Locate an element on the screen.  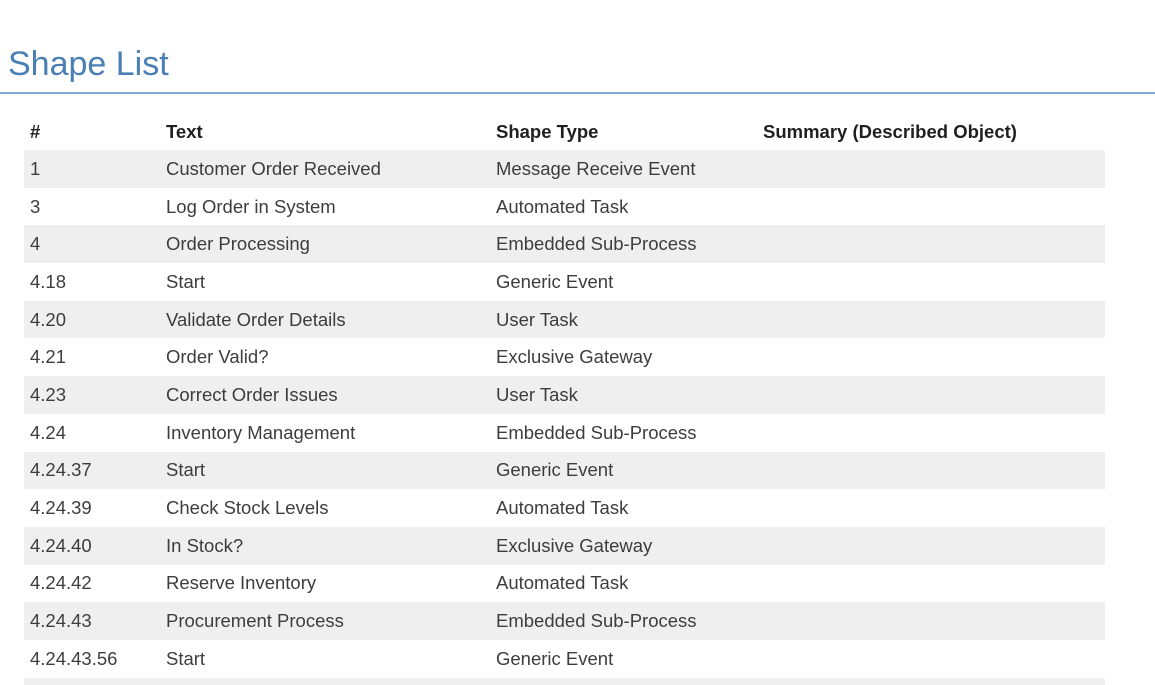
cell-number: 1 is located at coordinates (35, 168).